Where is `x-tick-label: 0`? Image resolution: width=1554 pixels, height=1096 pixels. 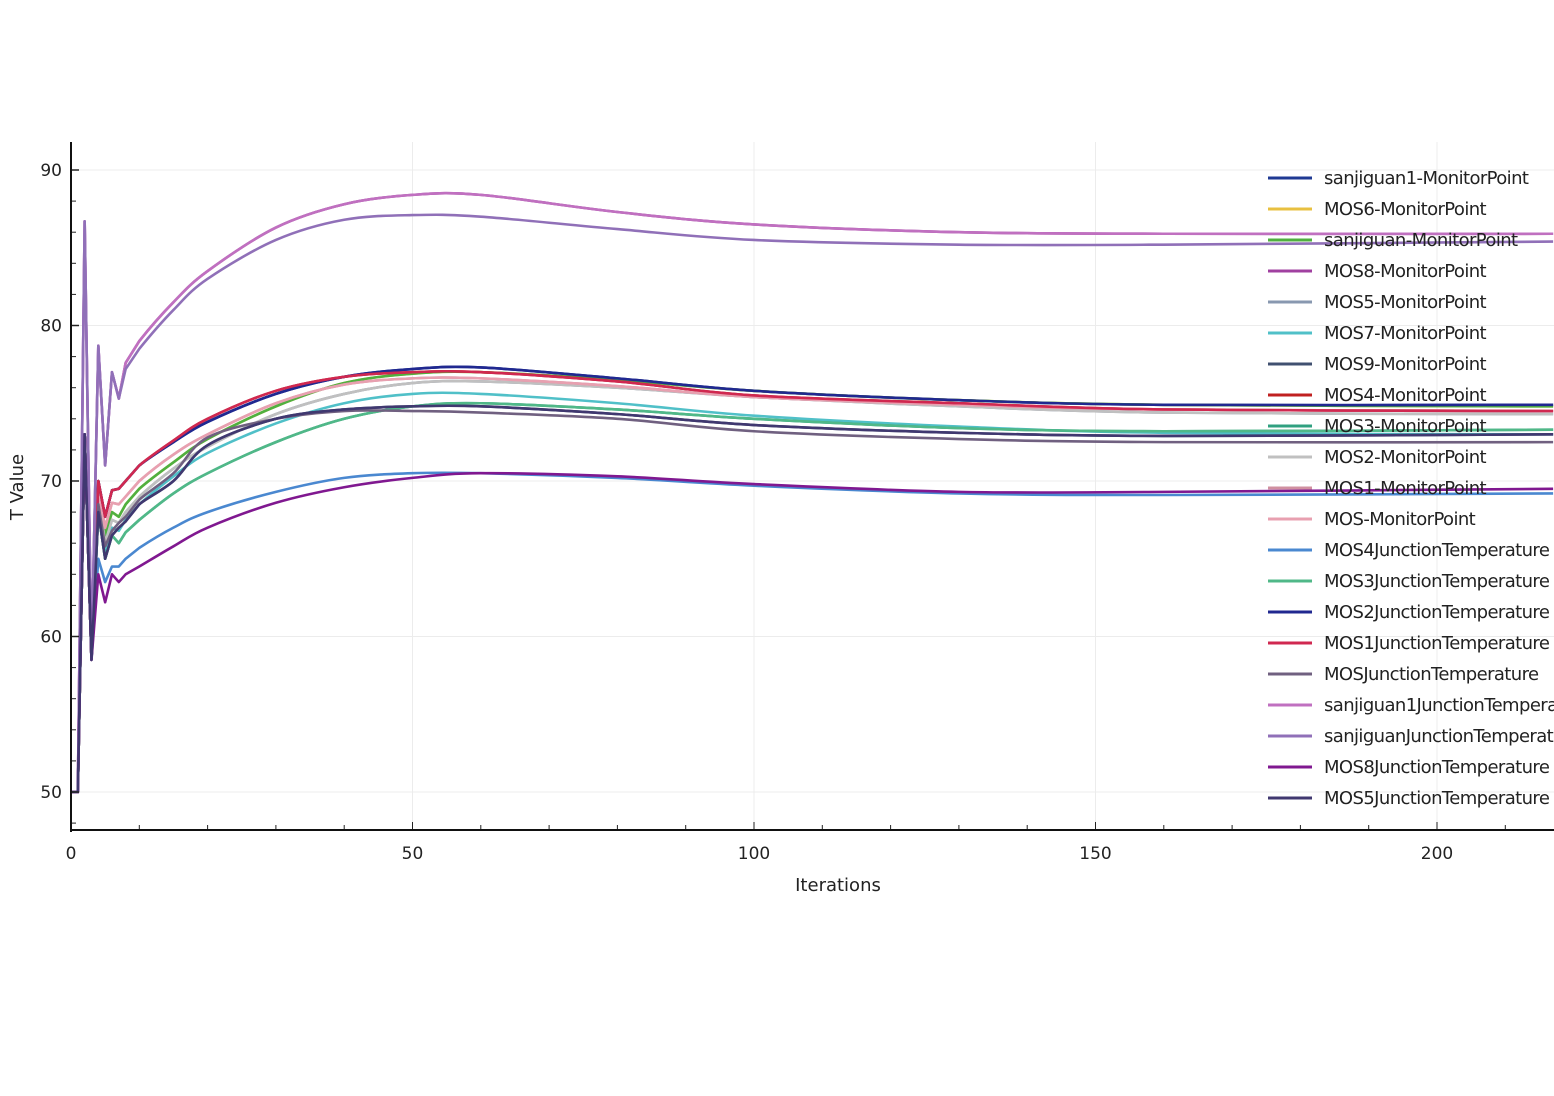 x-tick-label: 0 is located at coordinates (71, 854).